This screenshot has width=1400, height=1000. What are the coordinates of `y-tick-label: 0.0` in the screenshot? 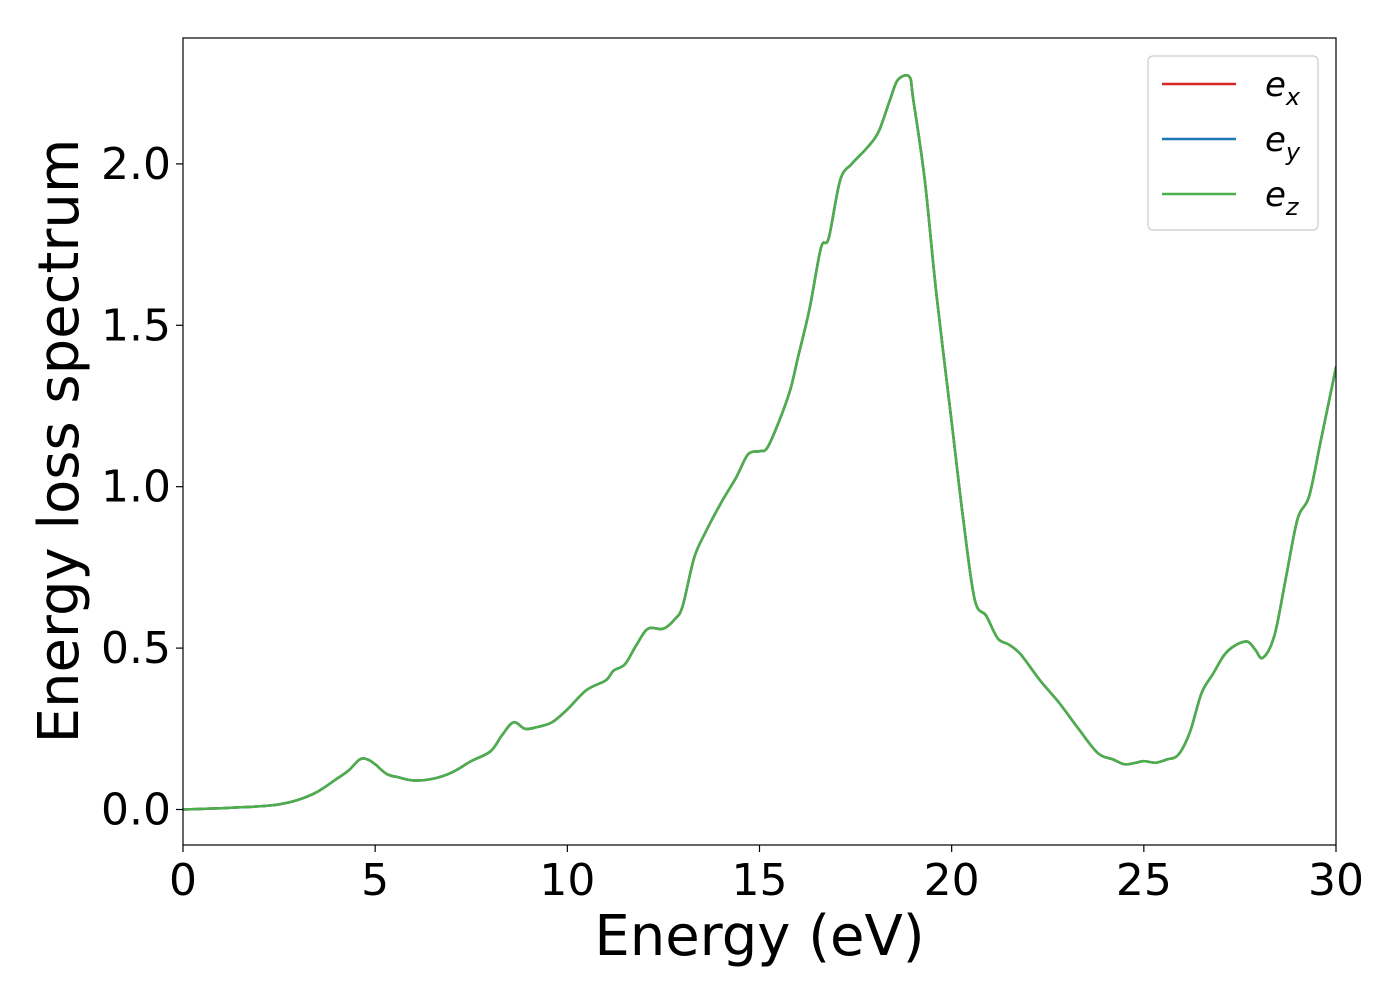 It's located at (136, 809).